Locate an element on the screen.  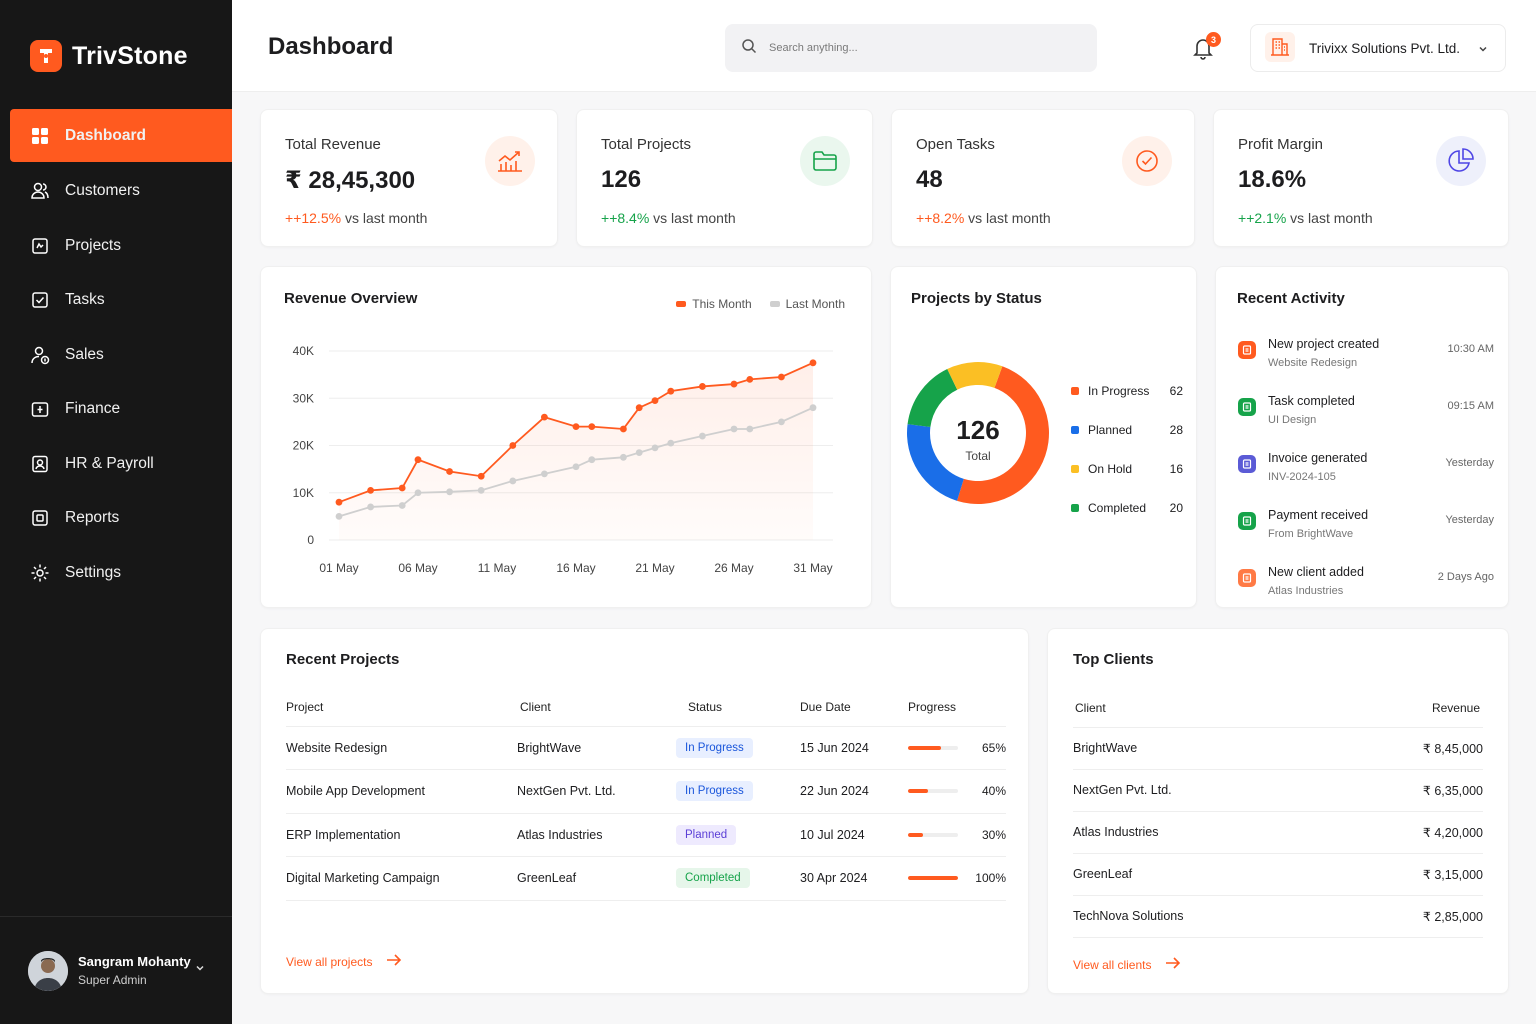
sidebar-item-tasks: Tasks is located at coordinates (116, 300).